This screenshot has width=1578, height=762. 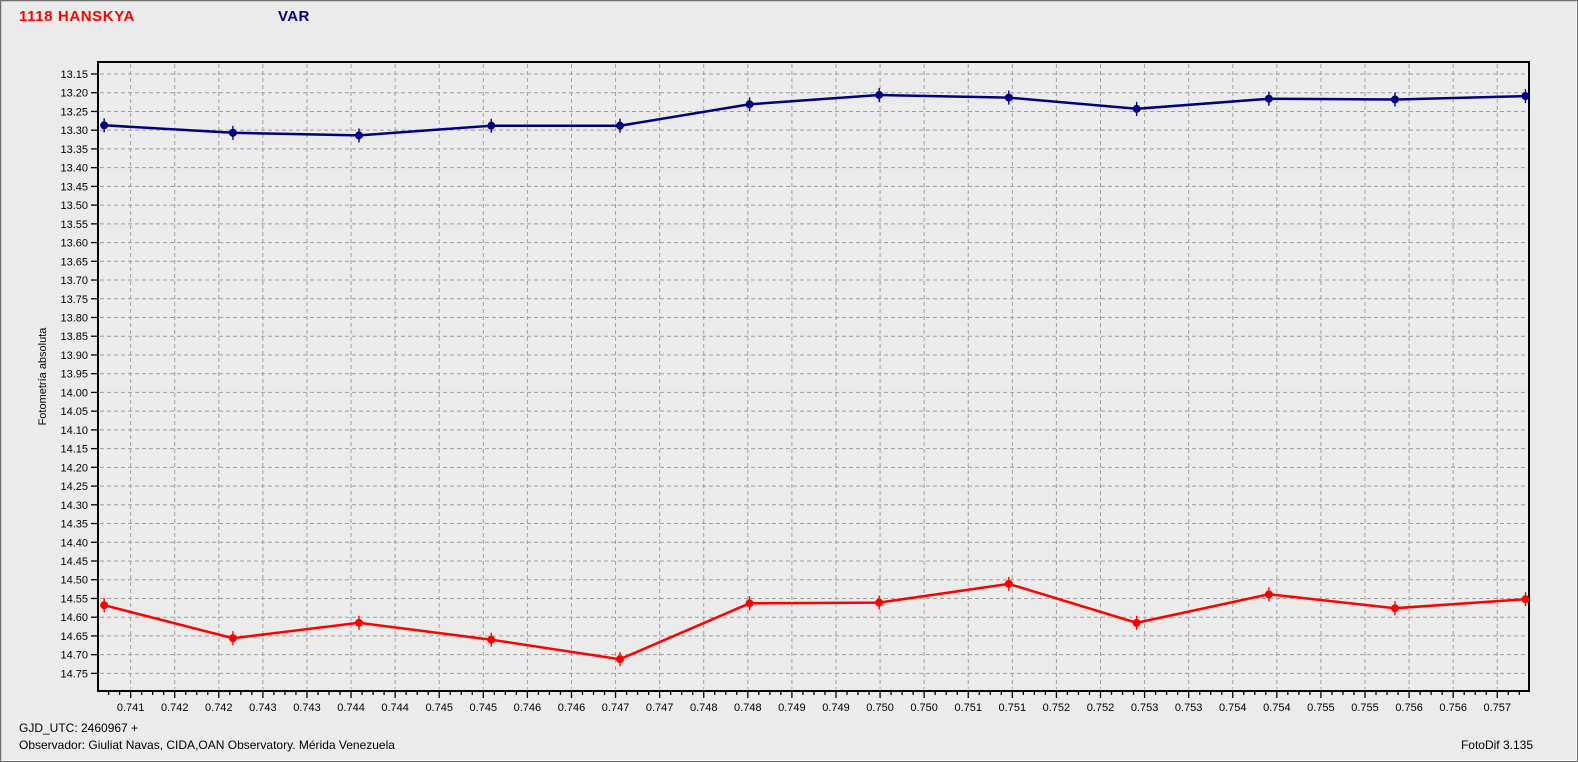 I want to click on svg-text: 13.50, so click(x=74, y=206).